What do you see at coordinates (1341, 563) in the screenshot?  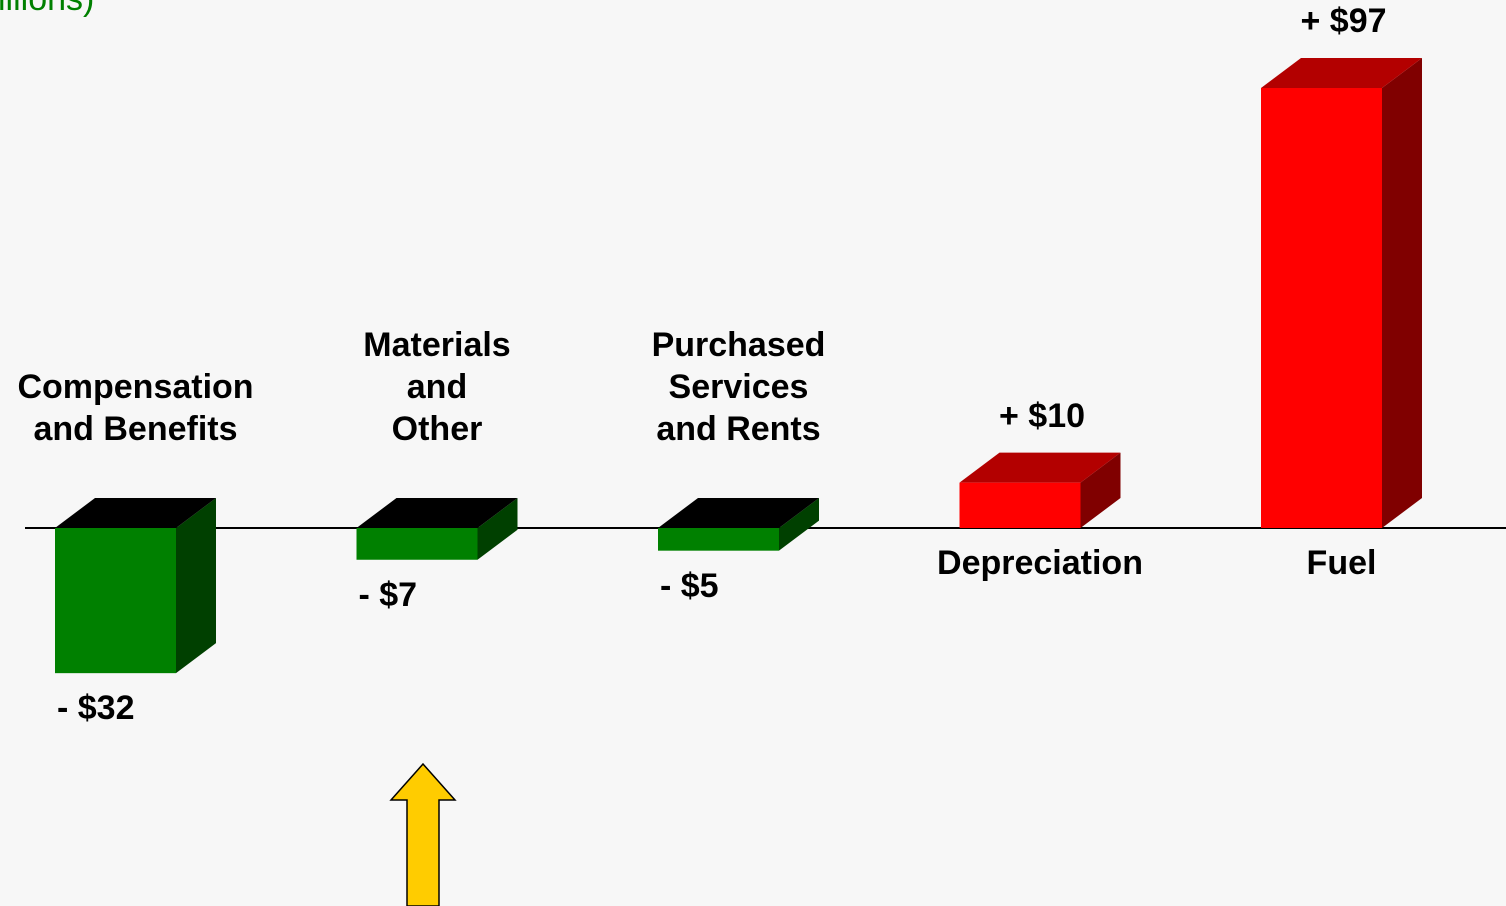 I see `category-label: Fuel` at bounding box center [1341, 563].